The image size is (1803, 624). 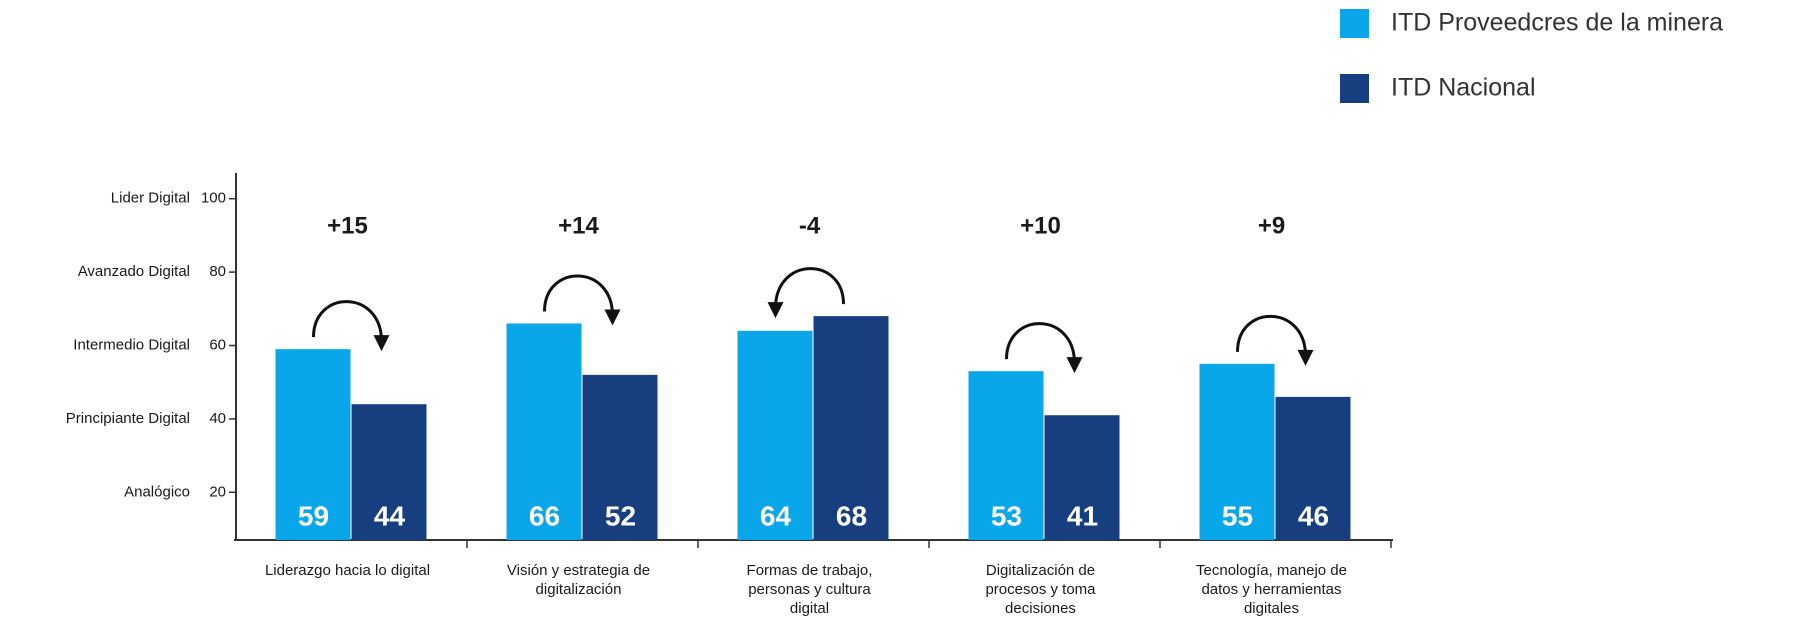 I want to click on value-label: 41, so click(x=1082, y=515).